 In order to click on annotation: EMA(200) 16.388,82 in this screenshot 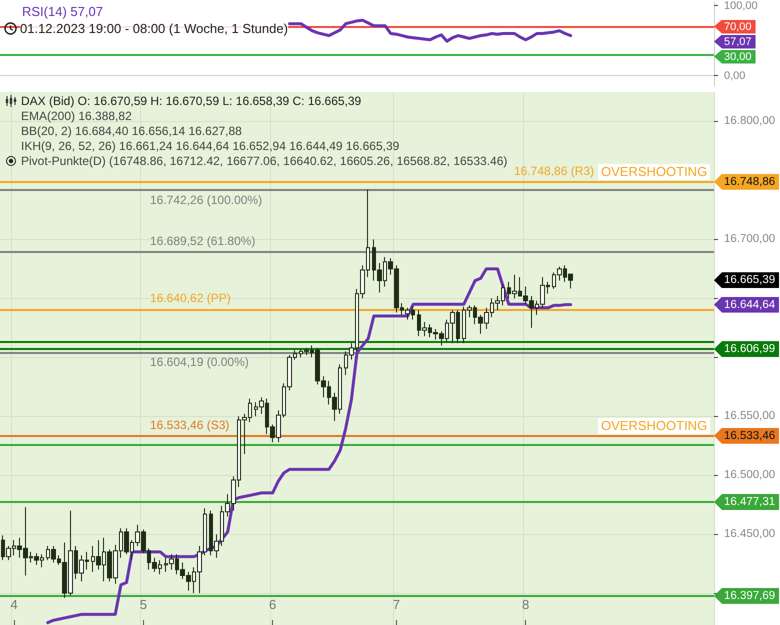, I will do `click(76, 116)`.